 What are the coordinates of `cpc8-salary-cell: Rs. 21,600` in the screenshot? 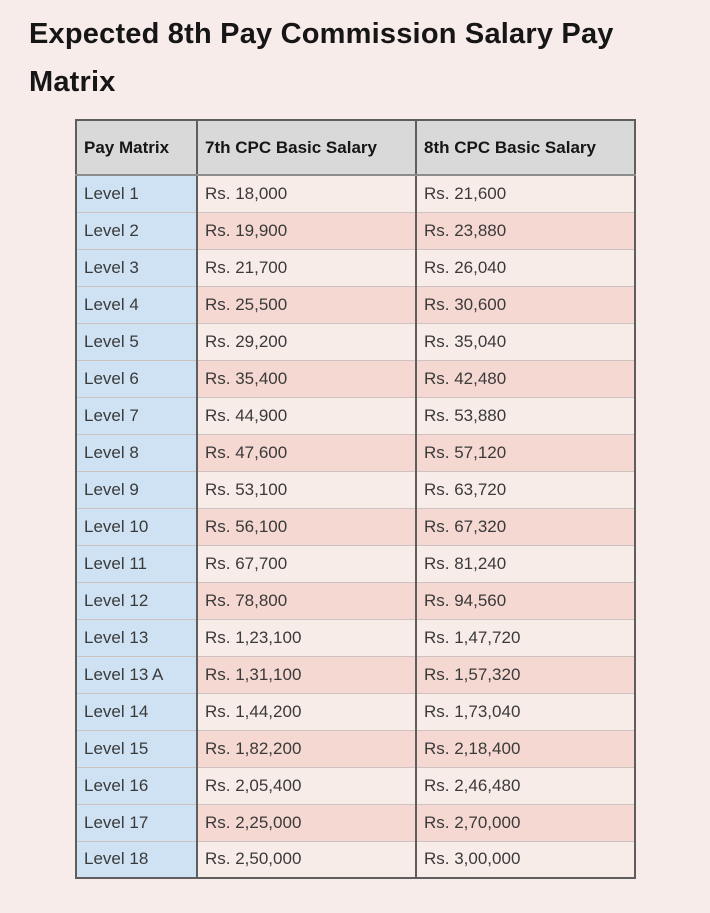 It's located at (525, 193).